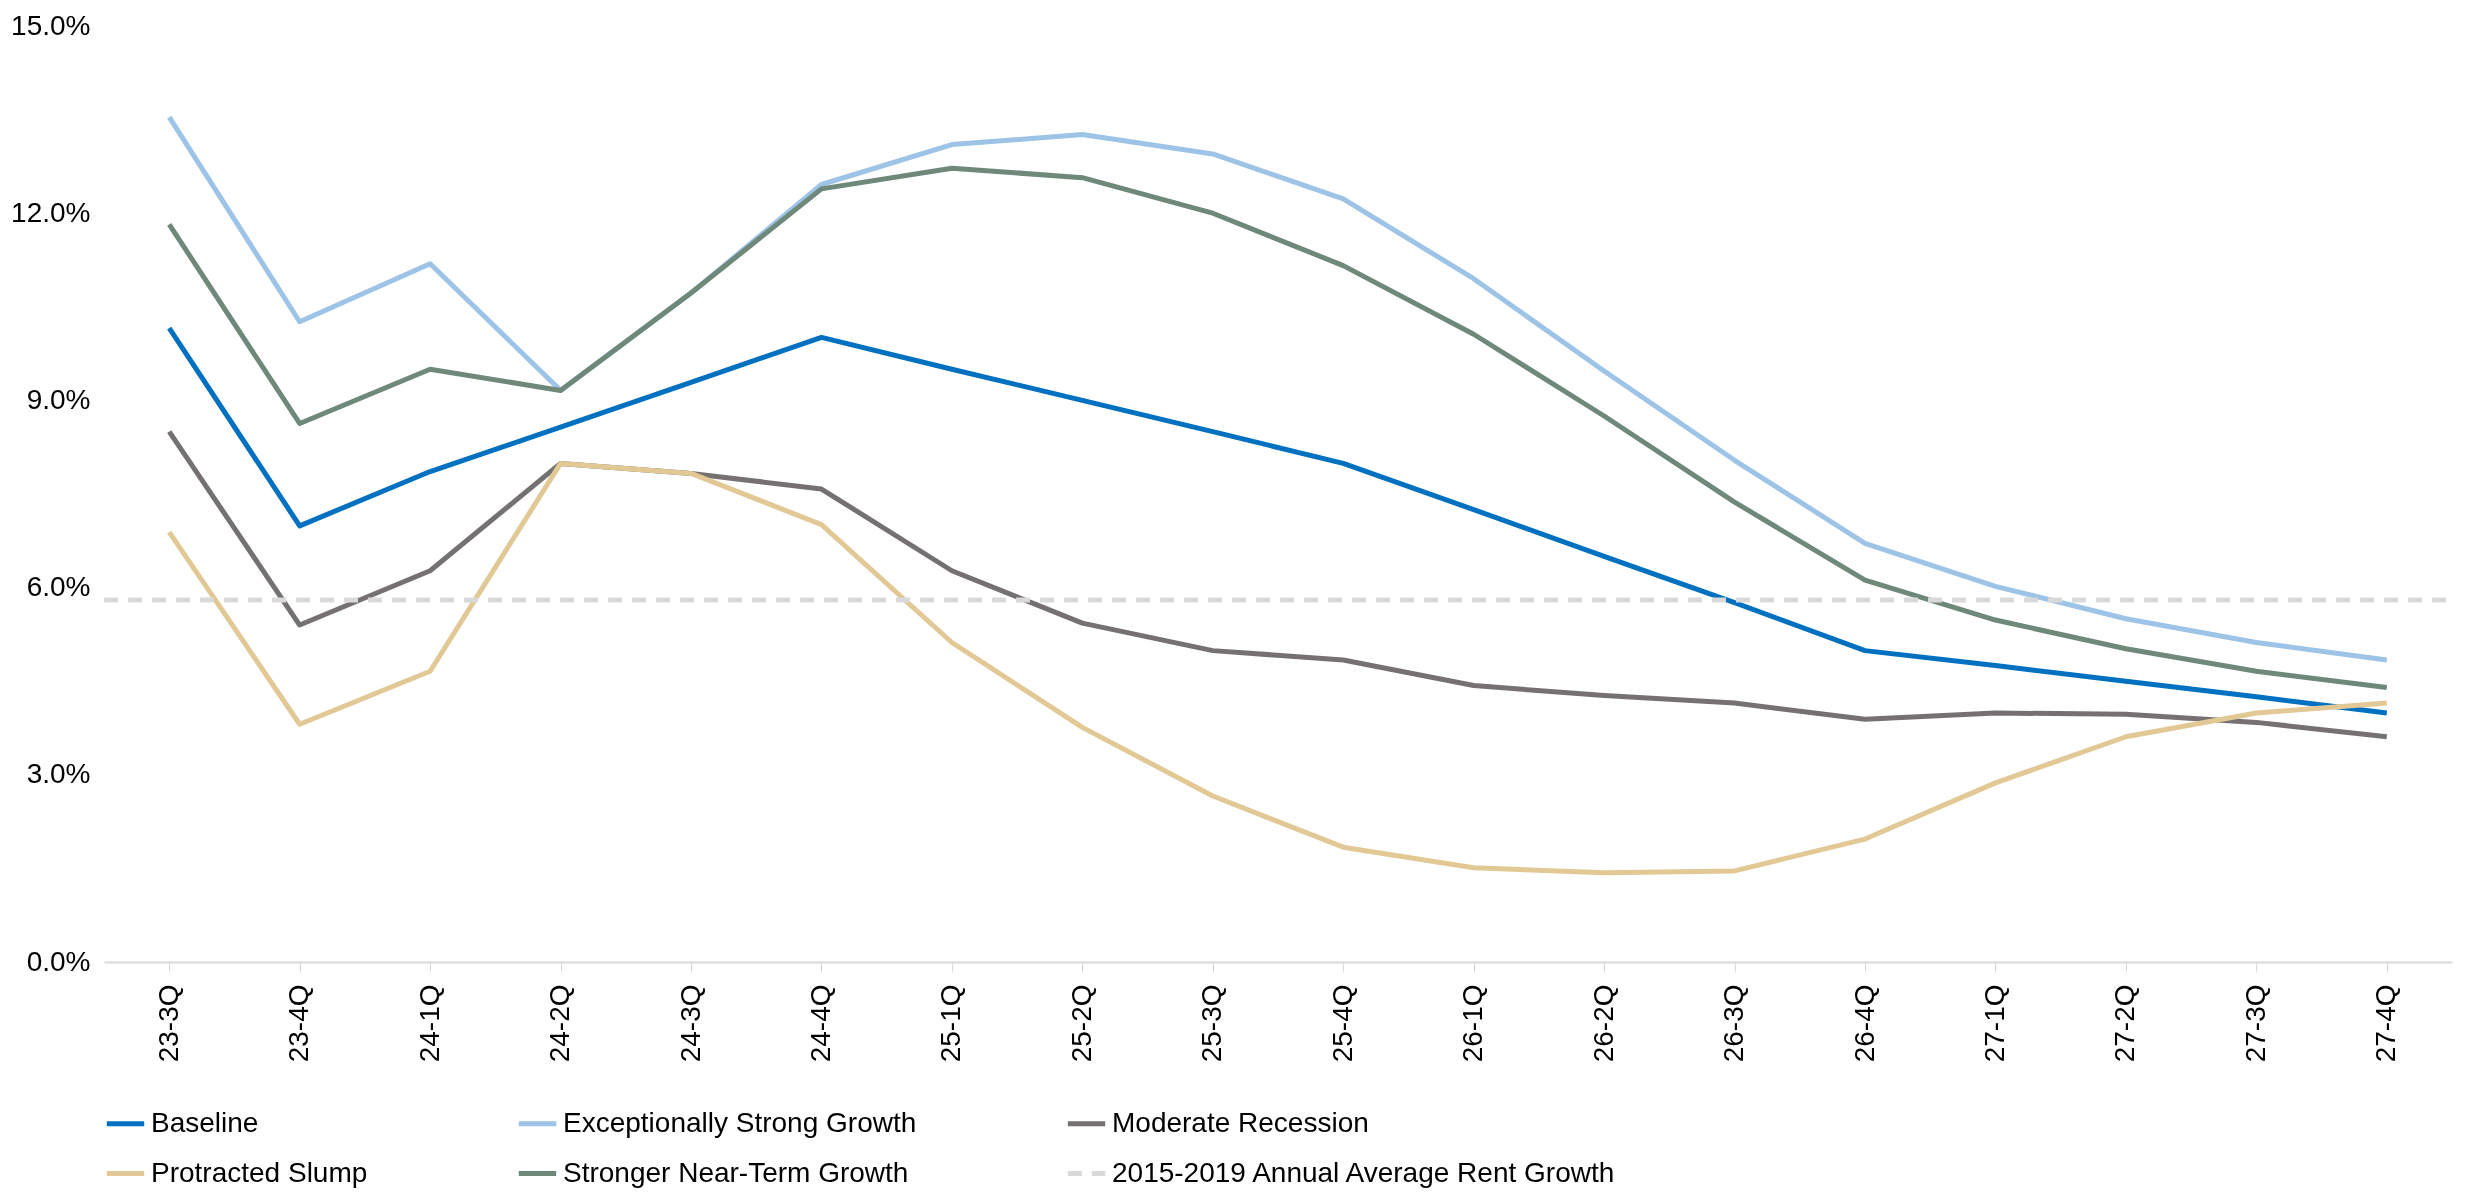  What do you see at coordinates (1734, 1023) in the screenshot?
I see `x-tick-label: 26-3Q` at bounding box center [1734, 1023].